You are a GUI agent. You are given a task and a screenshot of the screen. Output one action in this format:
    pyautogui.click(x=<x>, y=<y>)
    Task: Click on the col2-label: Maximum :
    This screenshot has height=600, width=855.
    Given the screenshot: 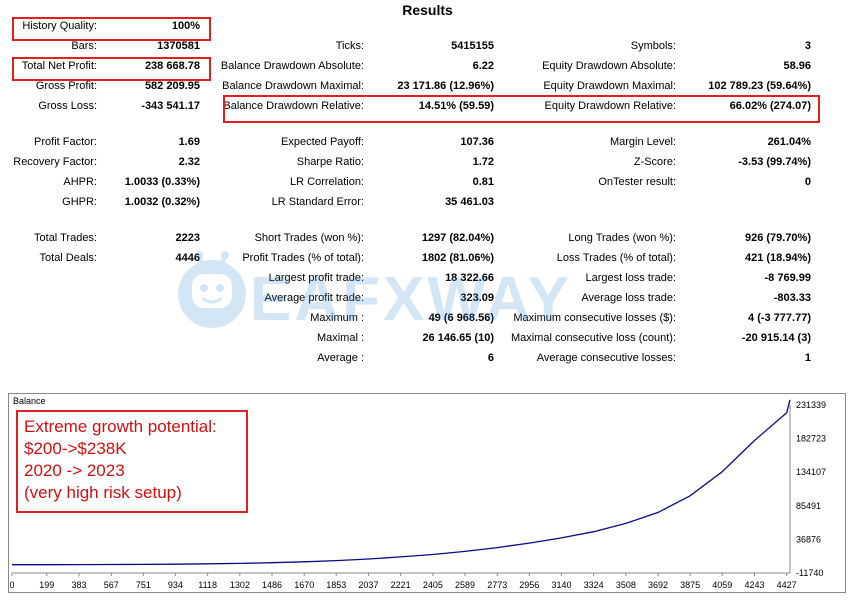 What is the action you would take?
    pyautogui.click(x=337, y=318)
    